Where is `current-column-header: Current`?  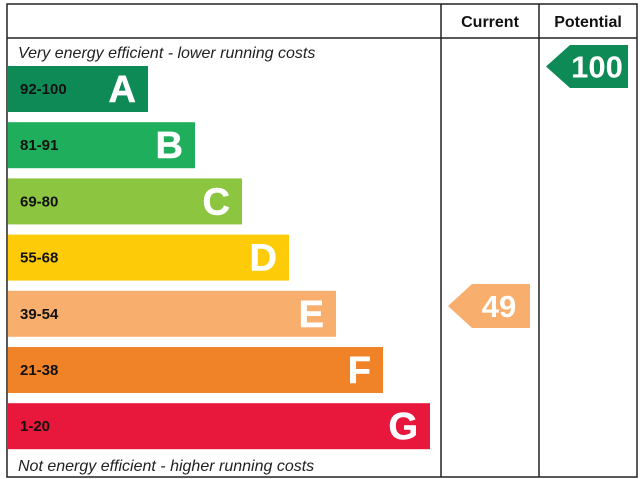 current-column-header: Current is located at coordinates (490, 22).